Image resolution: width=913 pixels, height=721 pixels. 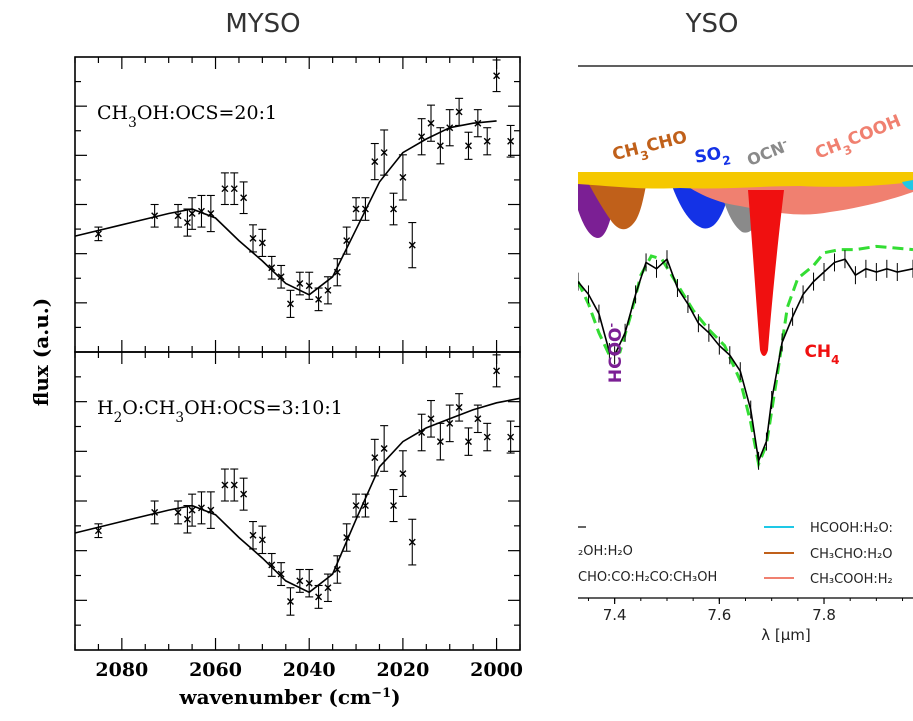 I want to click on band-ch3cho-fill, so click(x=616, y=202).